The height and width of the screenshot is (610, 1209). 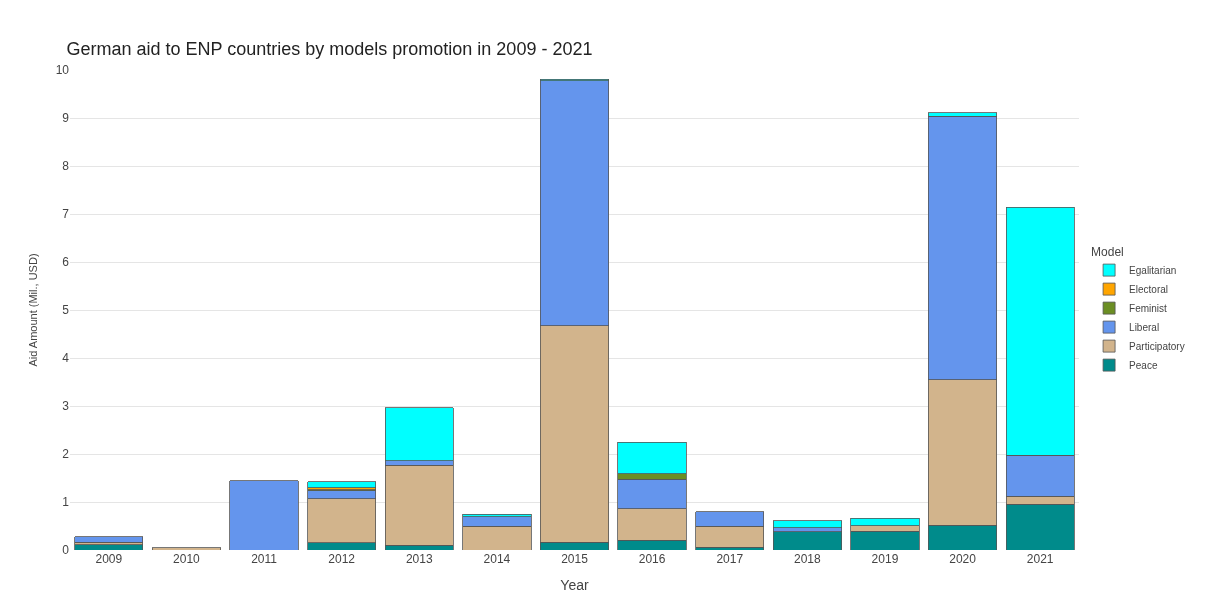 I want to click on y-tick-label: 2, so click(x=66, y=454).